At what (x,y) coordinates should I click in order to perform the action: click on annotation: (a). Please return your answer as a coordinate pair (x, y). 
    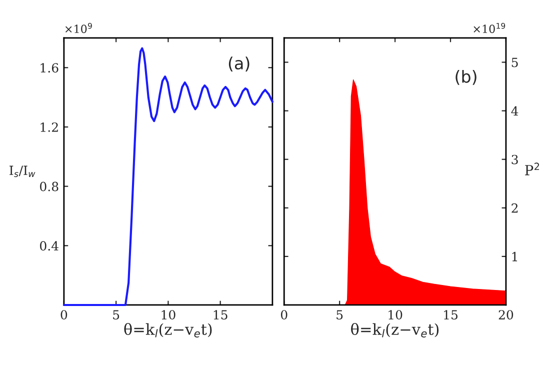
    Looking at the image, I should click on (239, 64).